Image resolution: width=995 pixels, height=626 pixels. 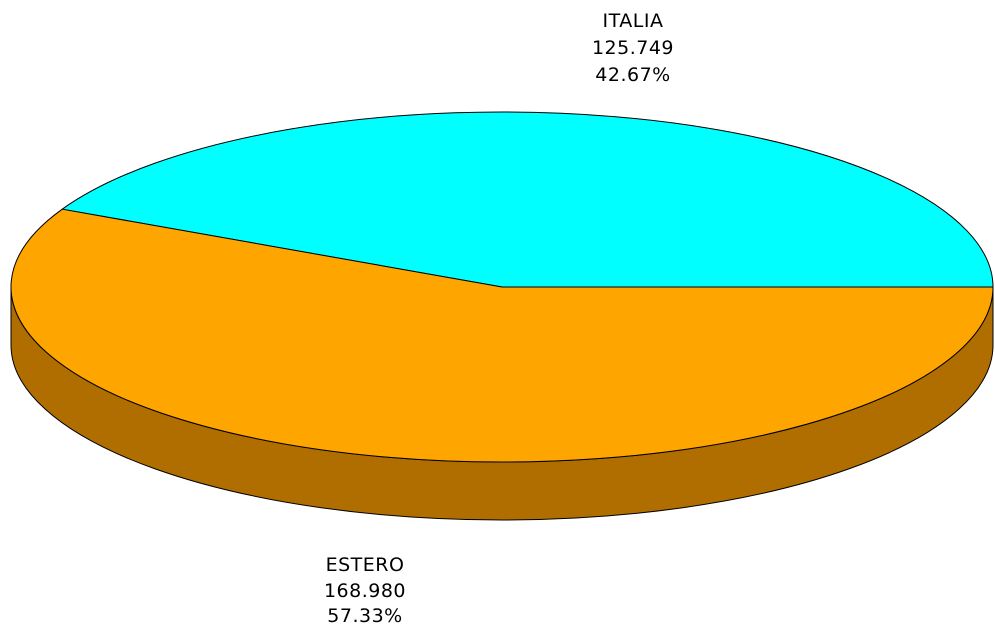 I want to click on slice-label-italia: ITALIA 125.749 42.67%, so click(x=633, y=48).